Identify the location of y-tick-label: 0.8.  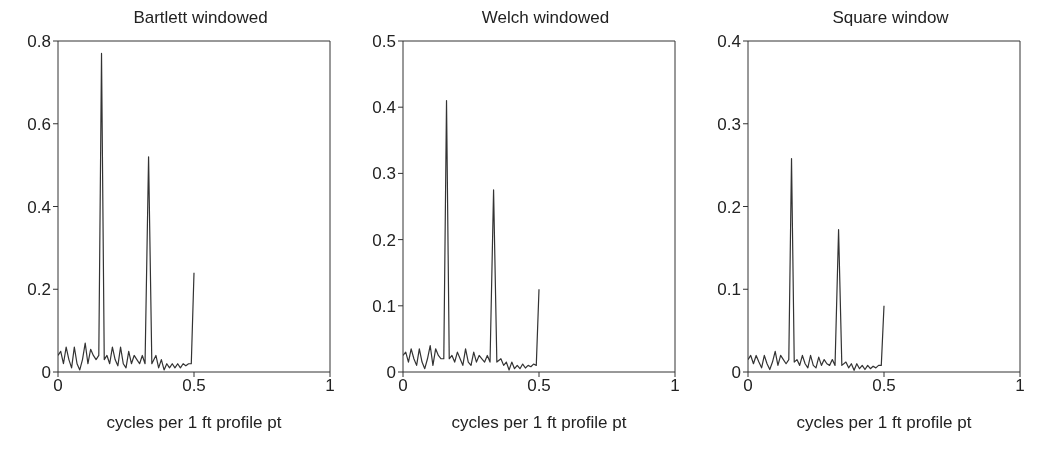
(39, 42).